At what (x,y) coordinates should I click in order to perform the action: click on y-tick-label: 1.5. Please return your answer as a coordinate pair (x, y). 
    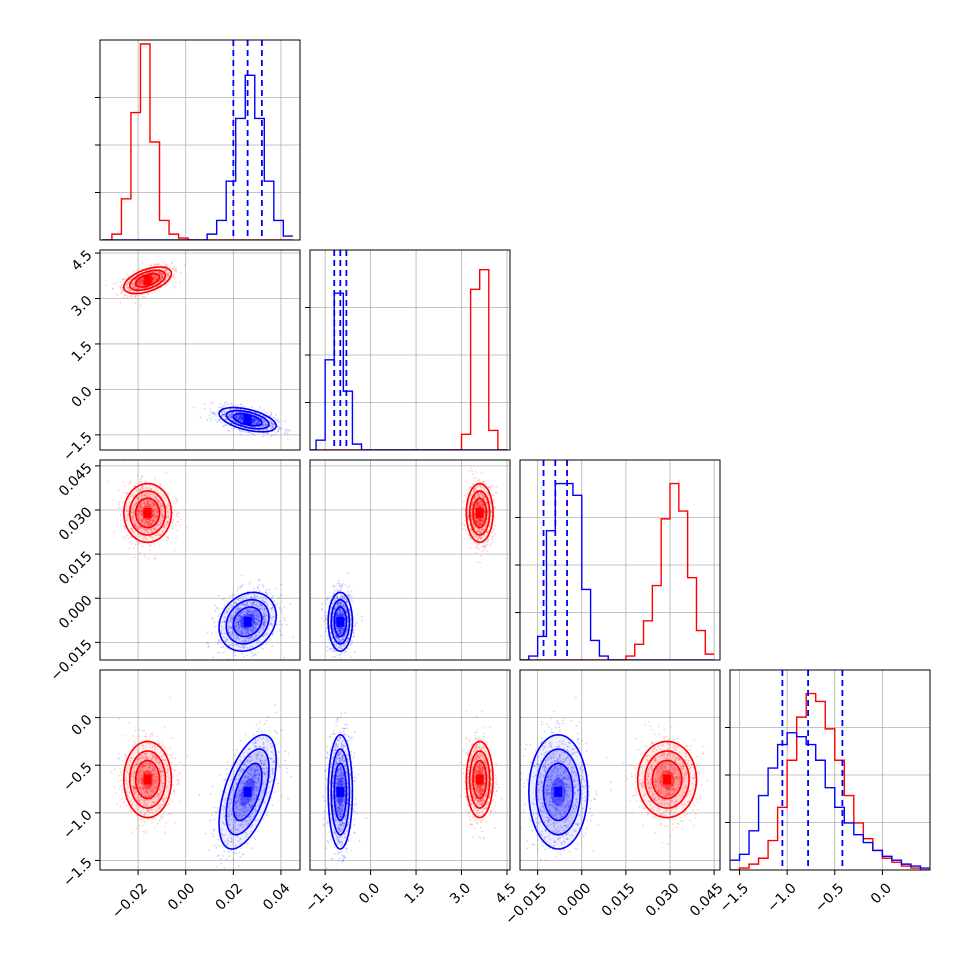
    Looking at the image, I should click on (82, 351).